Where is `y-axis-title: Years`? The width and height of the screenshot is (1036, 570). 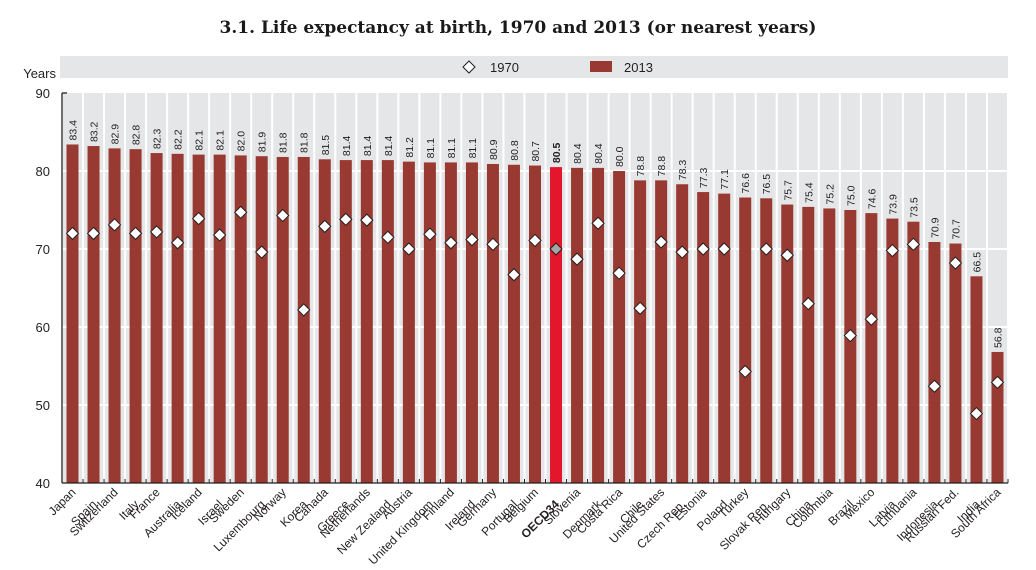 y-axis-title: Years is located at coordinates (39, 73).